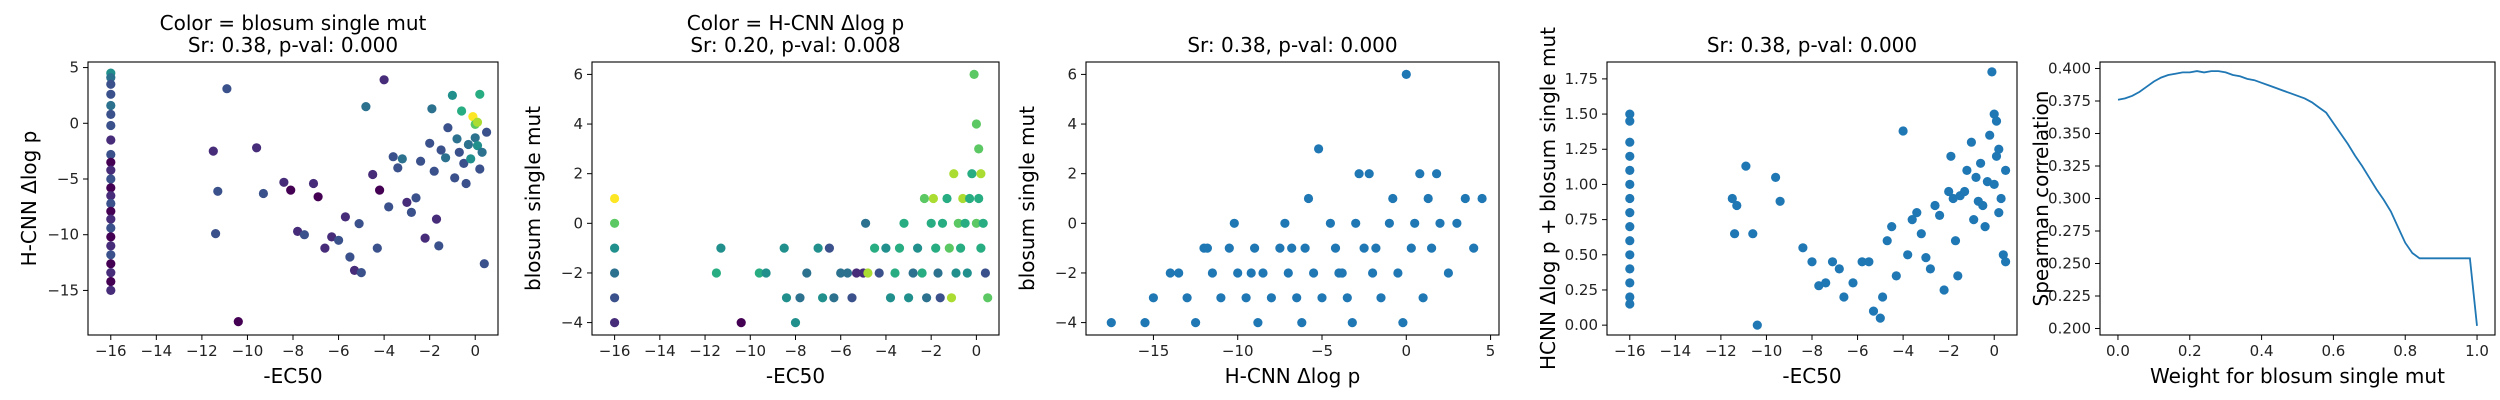 This screenshot has height=400, width=2500. Describe the element at coordinates (795, 351) in the screenshot. I see `x-tick-label: −8` at that location.